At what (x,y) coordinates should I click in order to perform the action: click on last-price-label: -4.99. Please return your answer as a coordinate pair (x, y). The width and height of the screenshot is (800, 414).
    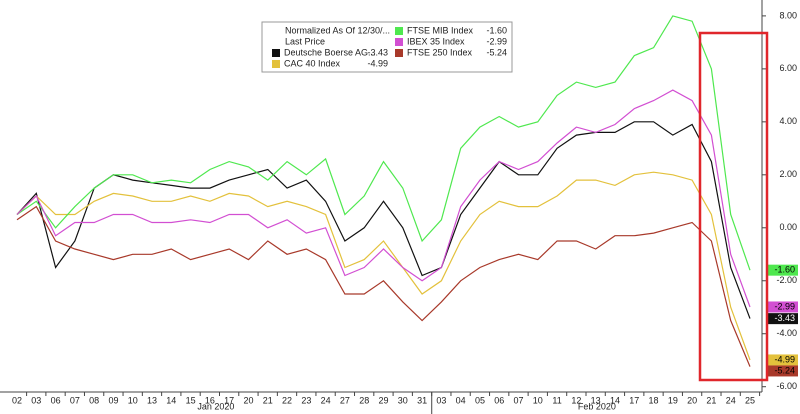
    Looking at the image, I should click on (784, 359).